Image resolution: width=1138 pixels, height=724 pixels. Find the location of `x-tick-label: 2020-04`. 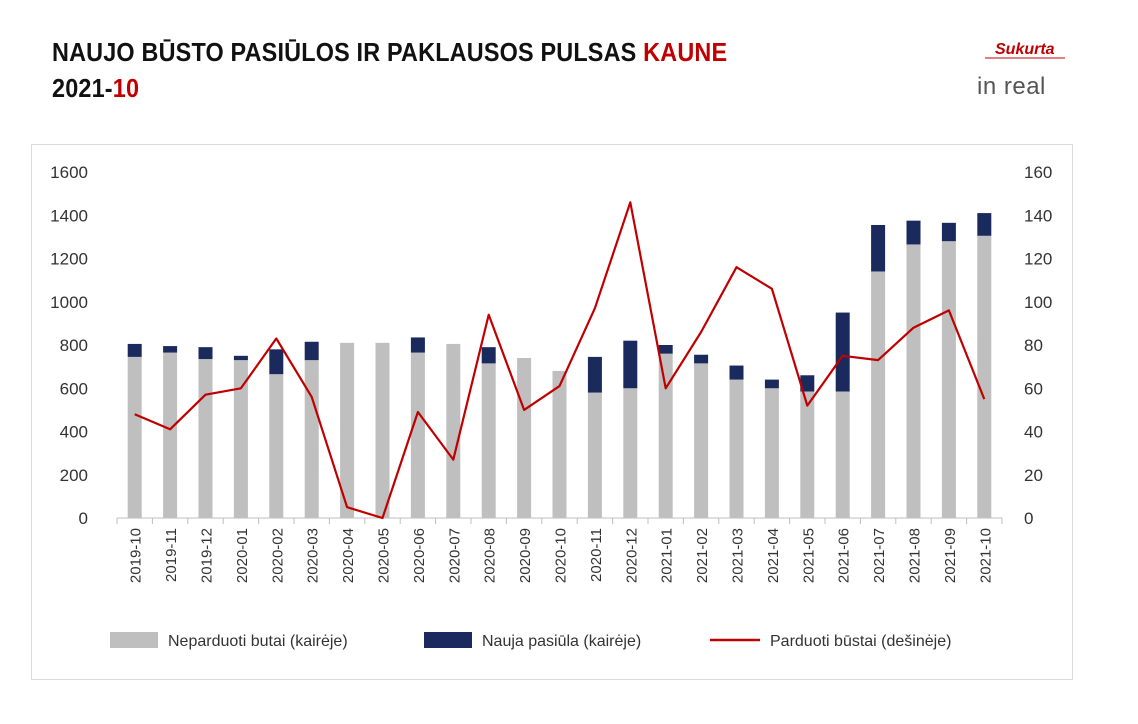

x-tick-label: 2020-04 is located at coordinates (348, 555).